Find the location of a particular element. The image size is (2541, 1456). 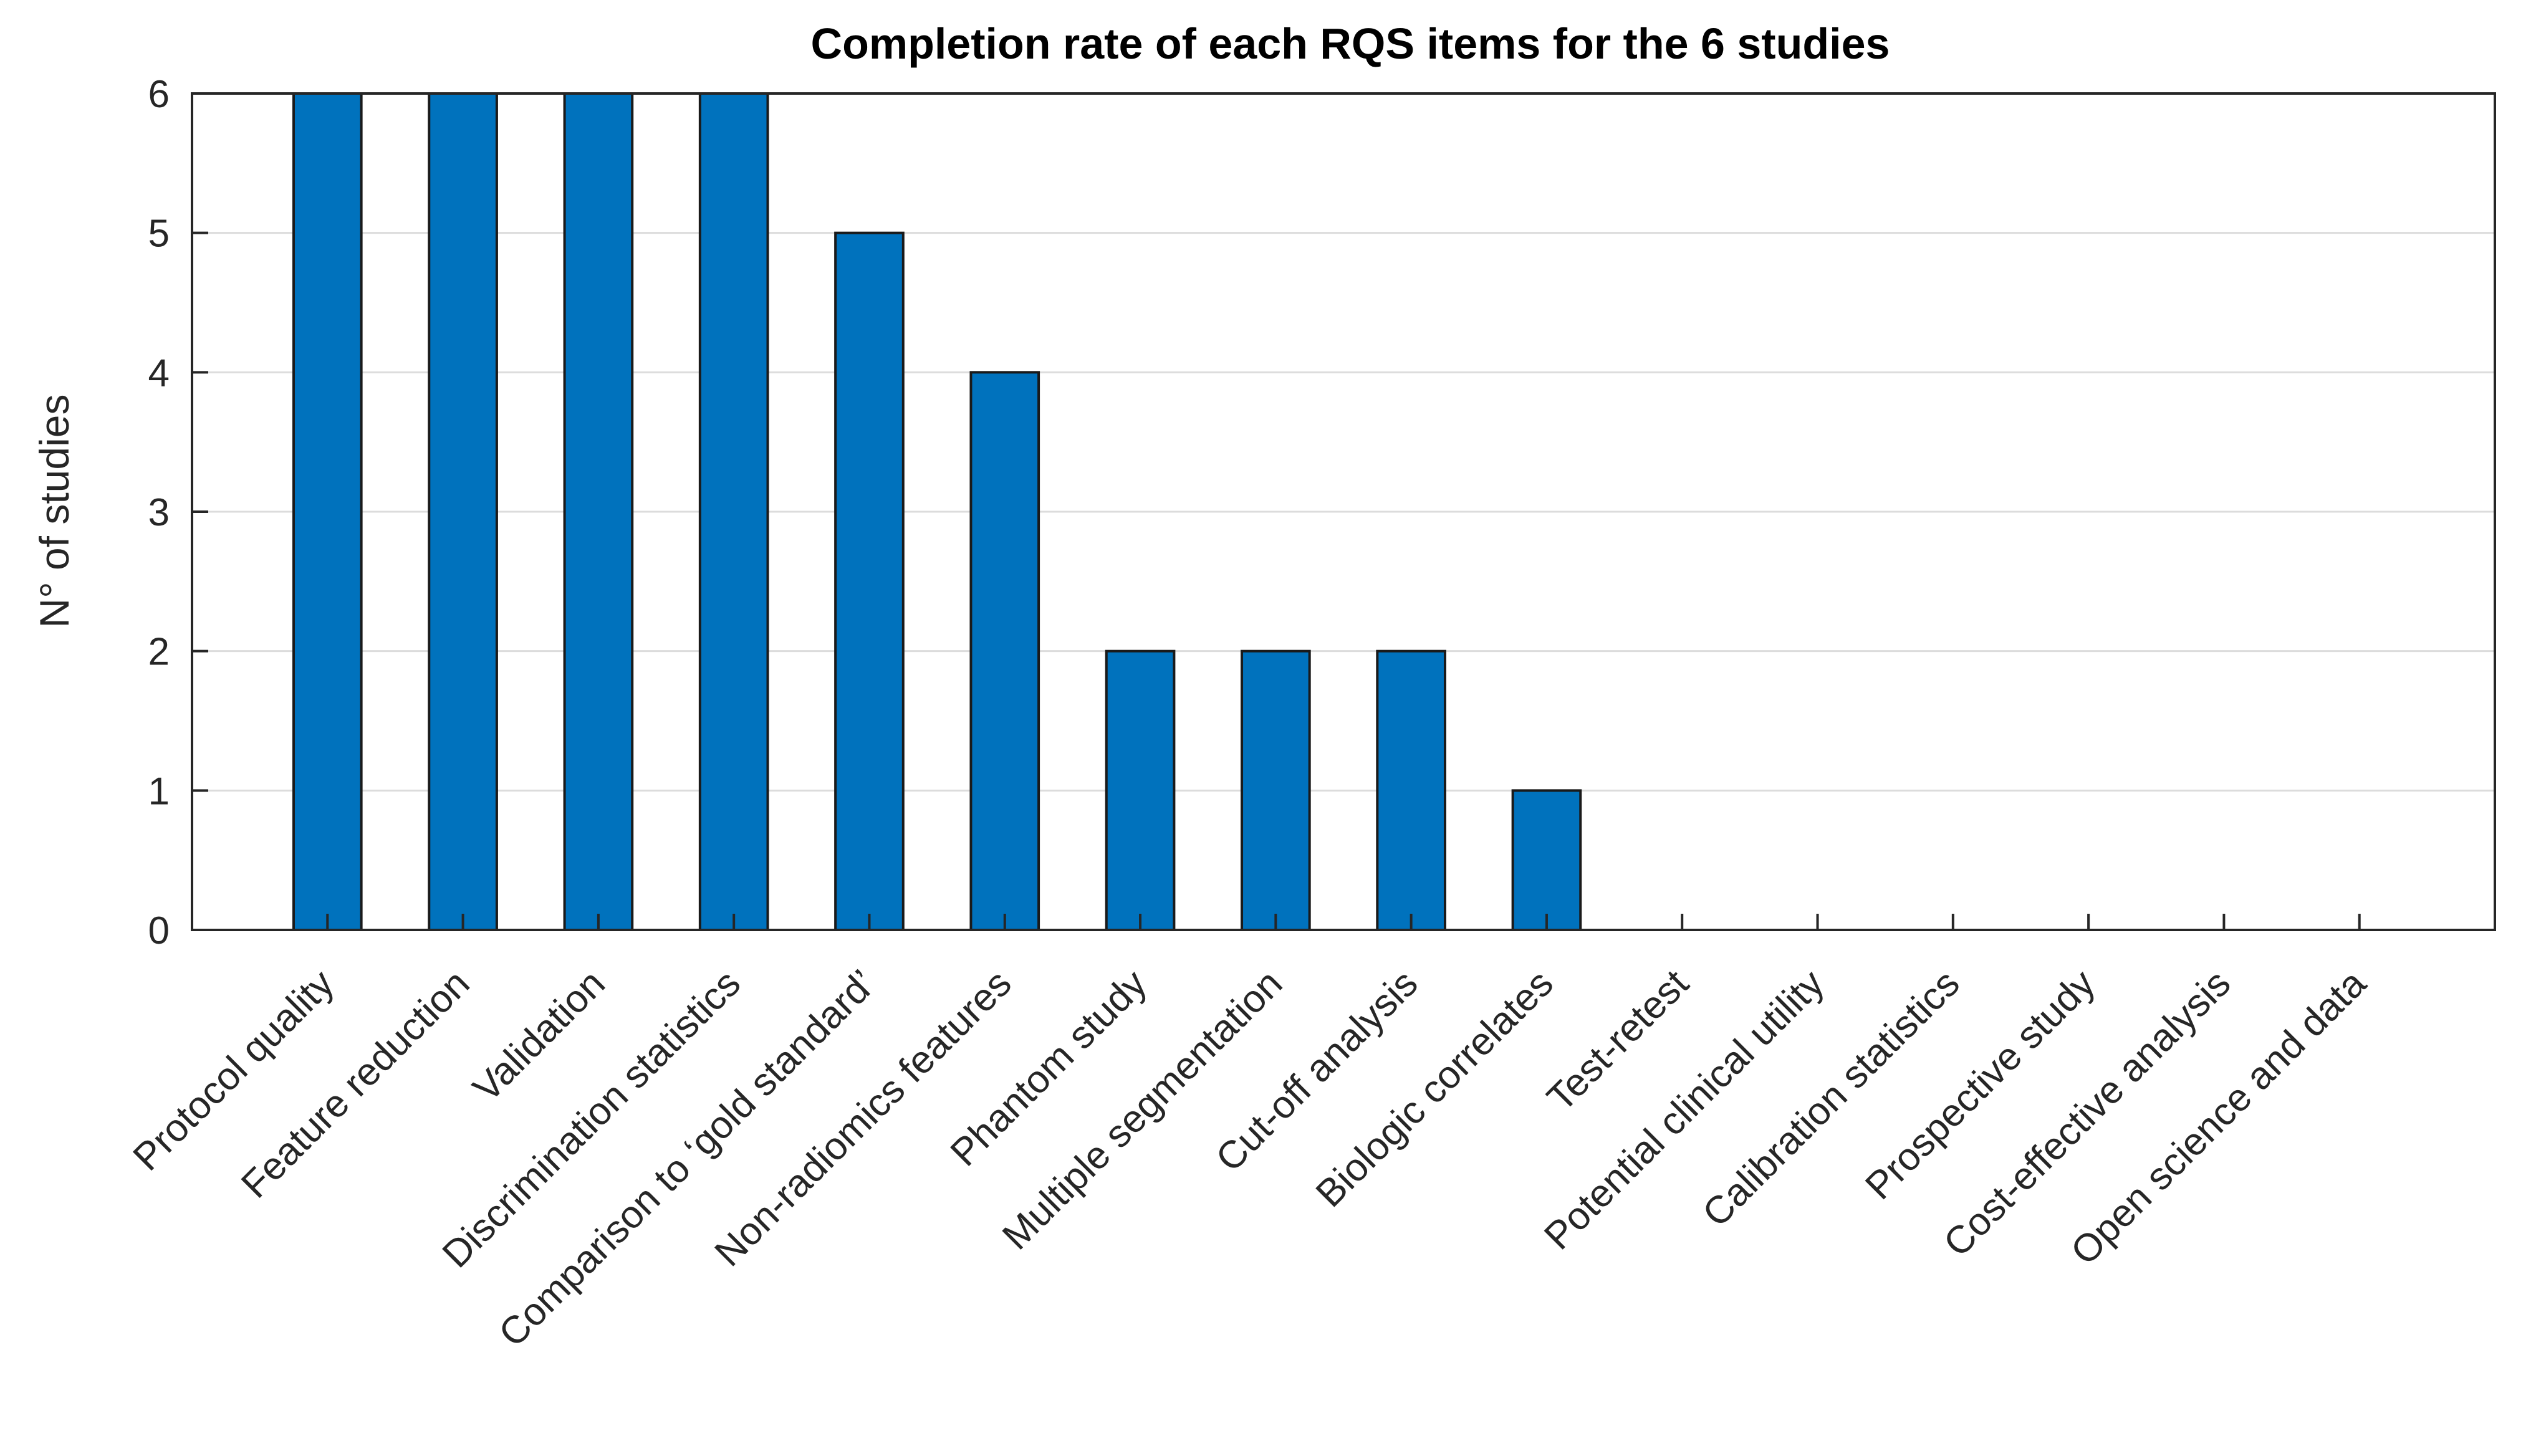

y-tick-label: 4 is located at coordinates (159, 374).